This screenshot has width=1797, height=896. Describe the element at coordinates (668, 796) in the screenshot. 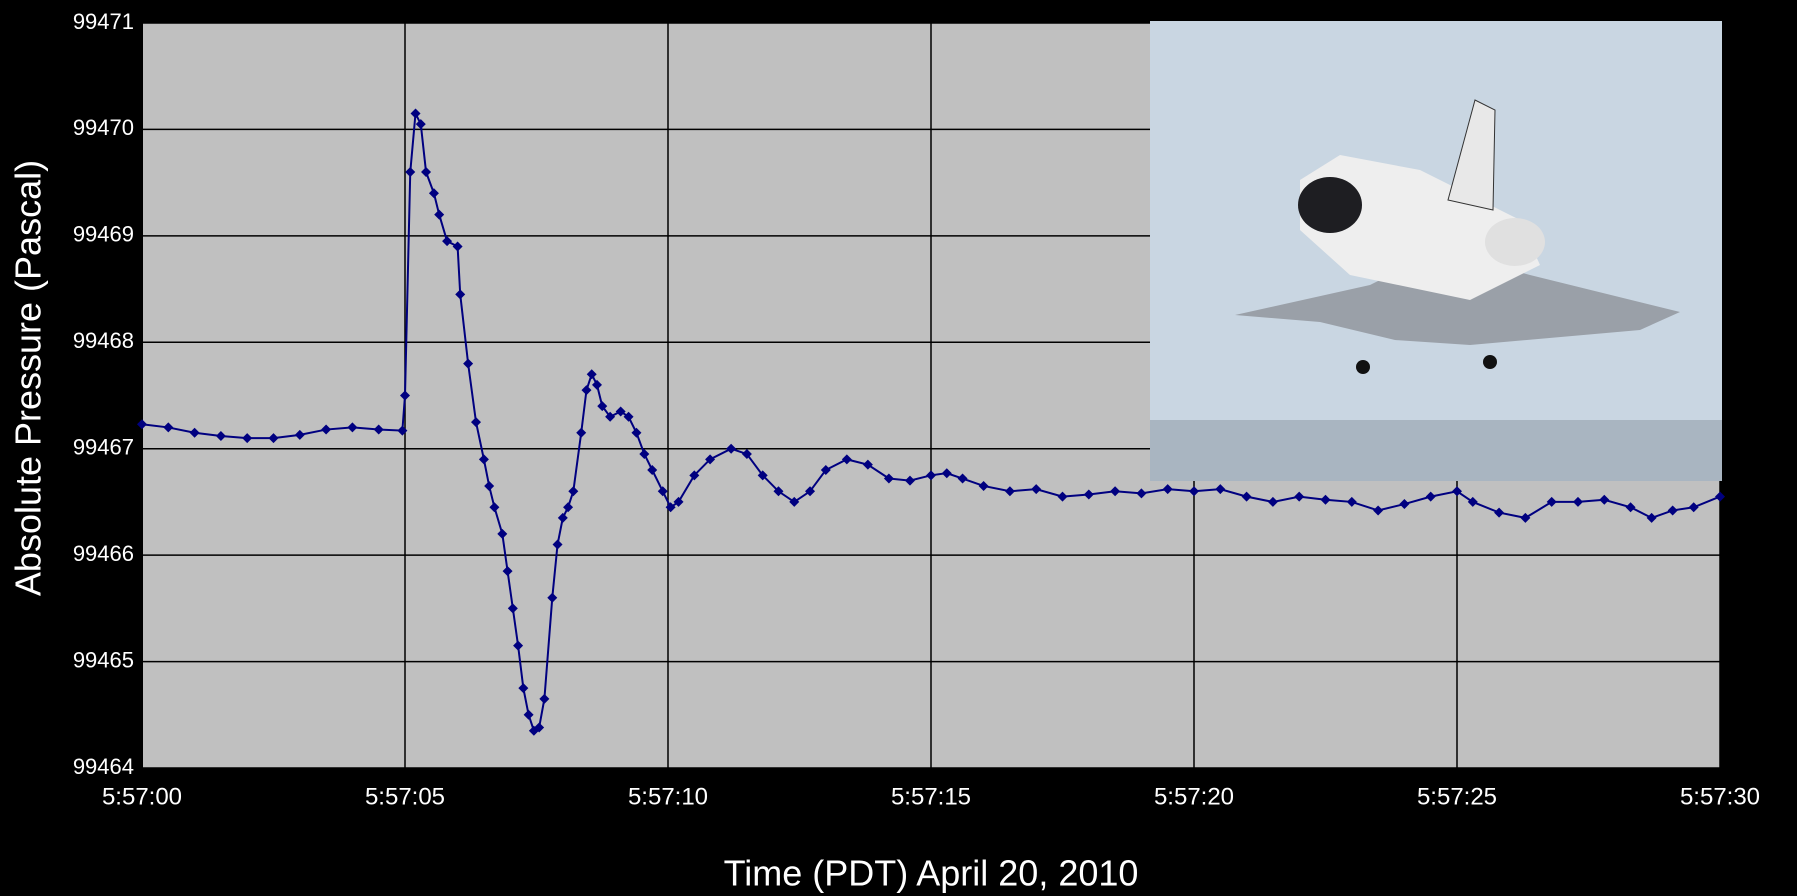

I see `x-tick-label: 5:57:10` at that location.